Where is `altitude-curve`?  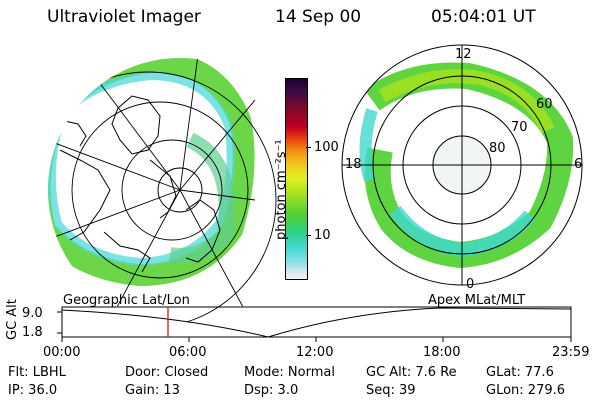 altitude-curve is located at coordinates (316, 322).